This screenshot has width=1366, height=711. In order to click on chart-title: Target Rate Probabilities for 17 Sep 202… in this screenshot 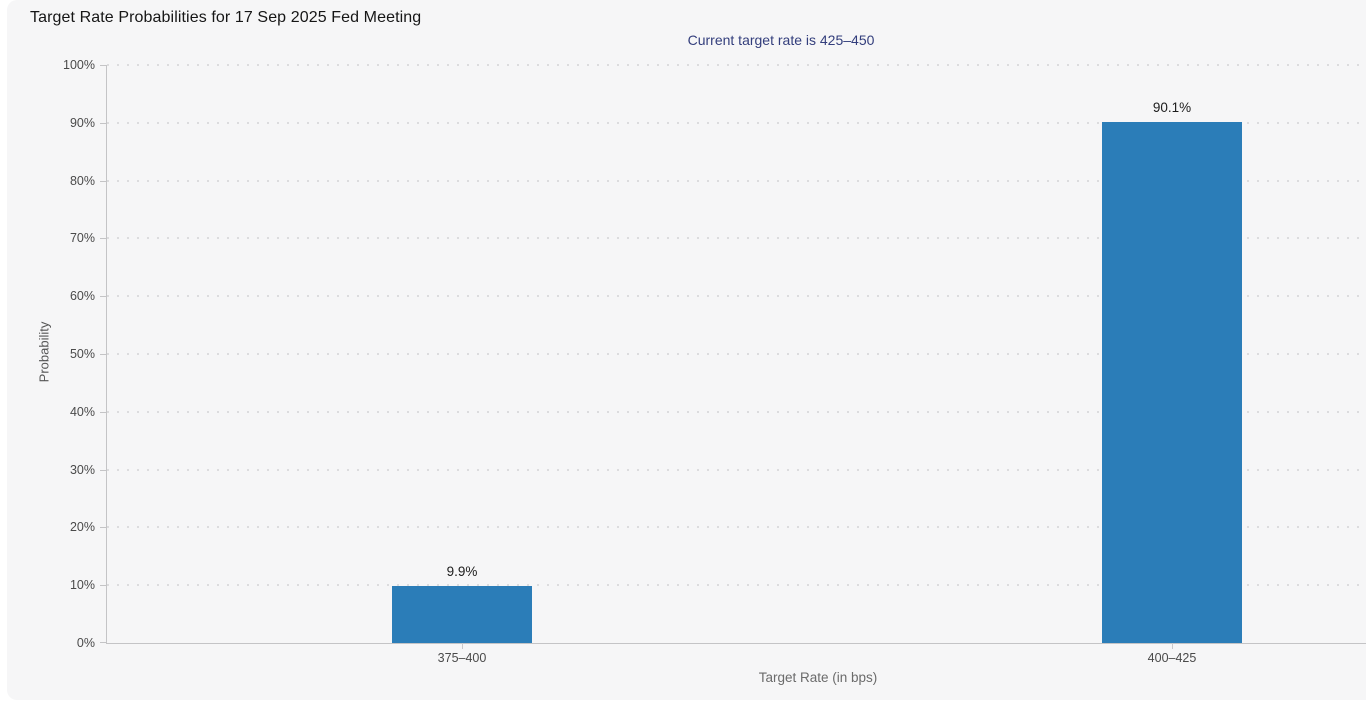, I will do `click(226, 17)`.